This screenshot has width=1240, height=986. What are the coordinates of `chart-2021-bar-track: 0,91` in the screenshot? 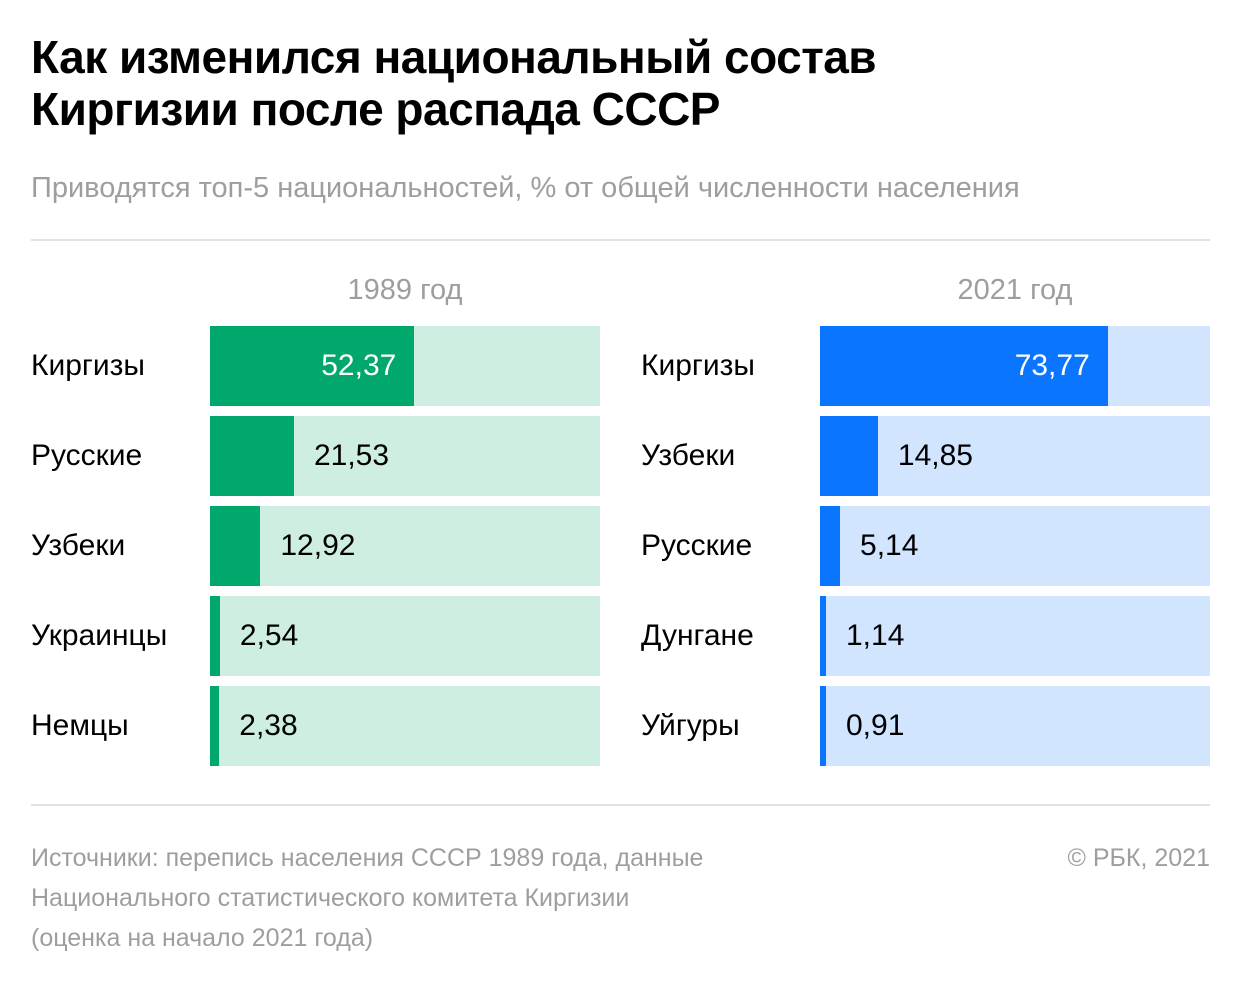 It's located at (1015, 726).